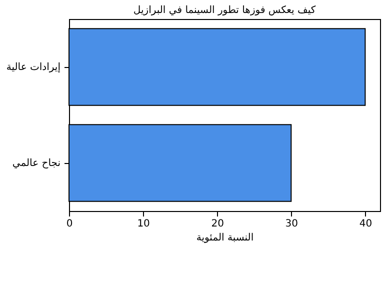  I want to click on y-tick-label: نجاح عالمي, so click(36, 163).